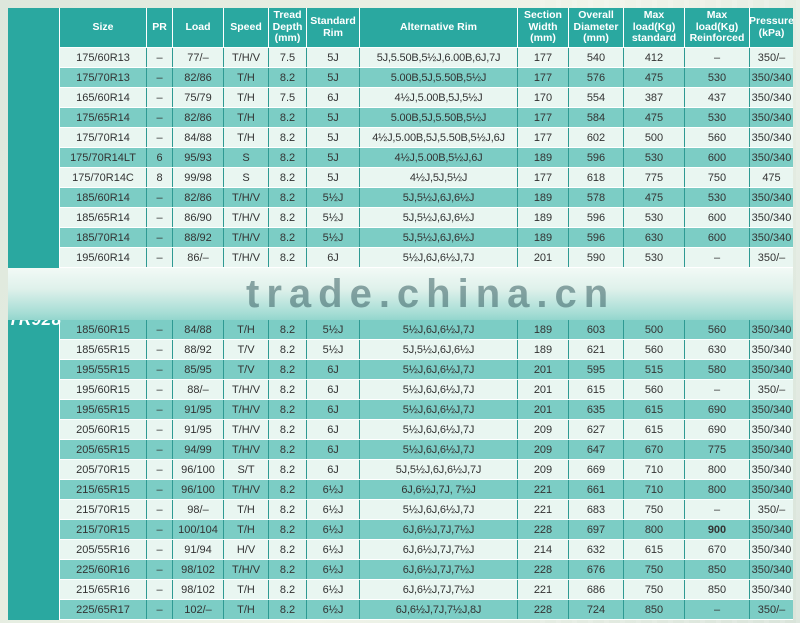  Describe the element at coordinates (654, 529) in the screenshot. I see `cell-max-load-standard: 800` at that location.